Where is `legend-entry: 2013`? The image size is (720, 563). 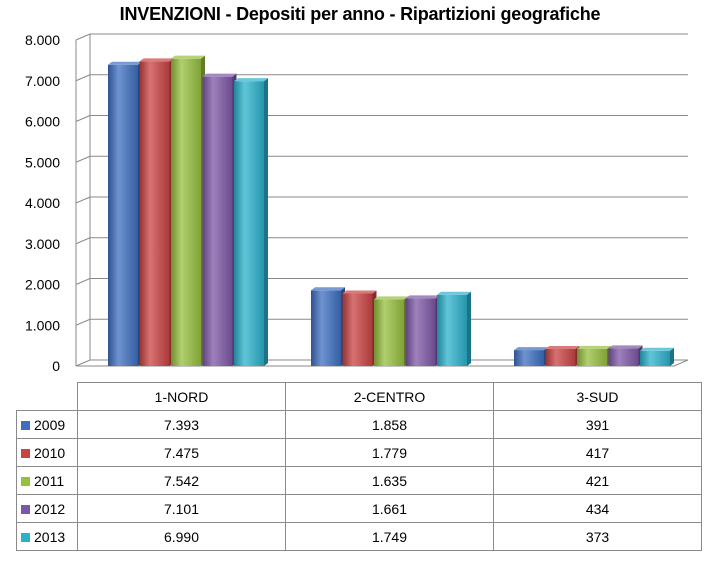 legend-entry: 2013 is located at coordinates (47, 536).